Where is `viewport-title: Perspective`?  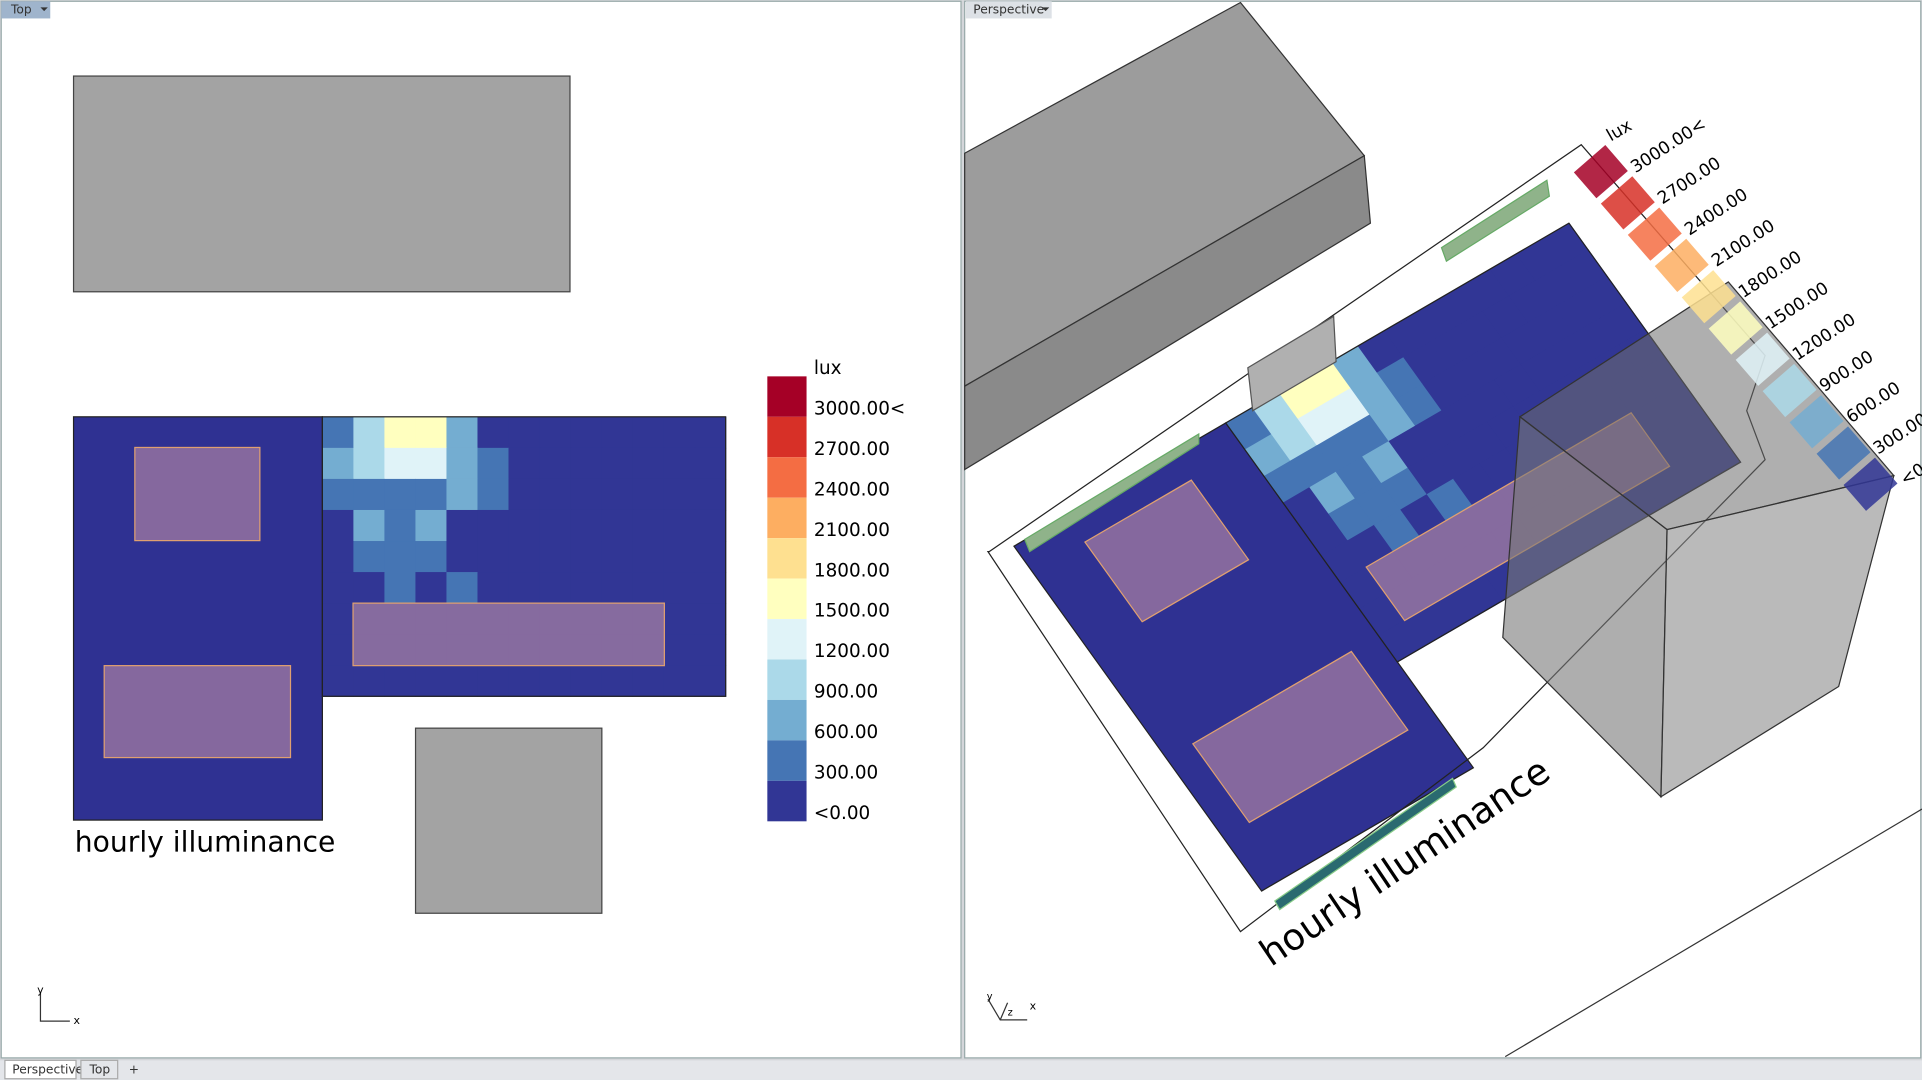 viewport-title: Perspective is located at coordinates (1008, 9).